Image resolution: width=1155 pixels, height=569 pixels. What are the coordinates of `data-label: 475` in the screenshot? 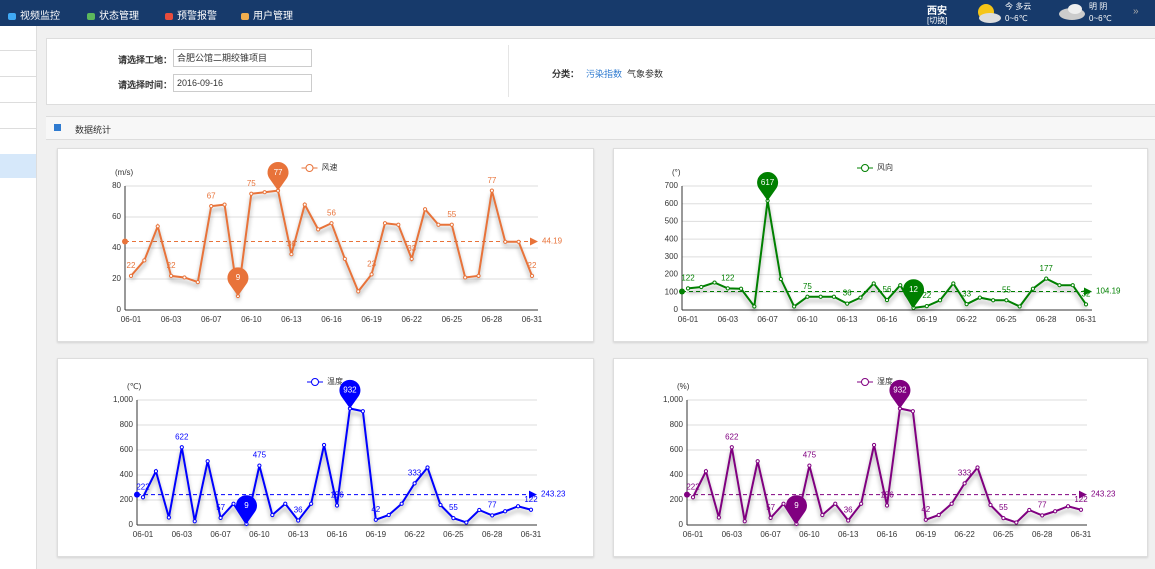 It's located at (810, 455).